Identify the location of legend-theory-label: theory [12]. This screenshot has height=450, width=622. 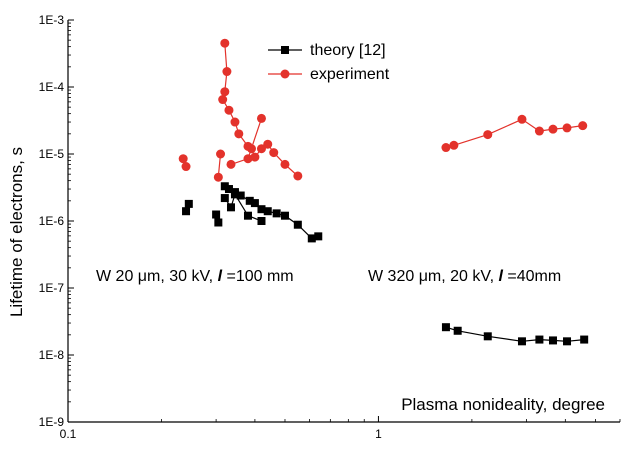
(348, 50).